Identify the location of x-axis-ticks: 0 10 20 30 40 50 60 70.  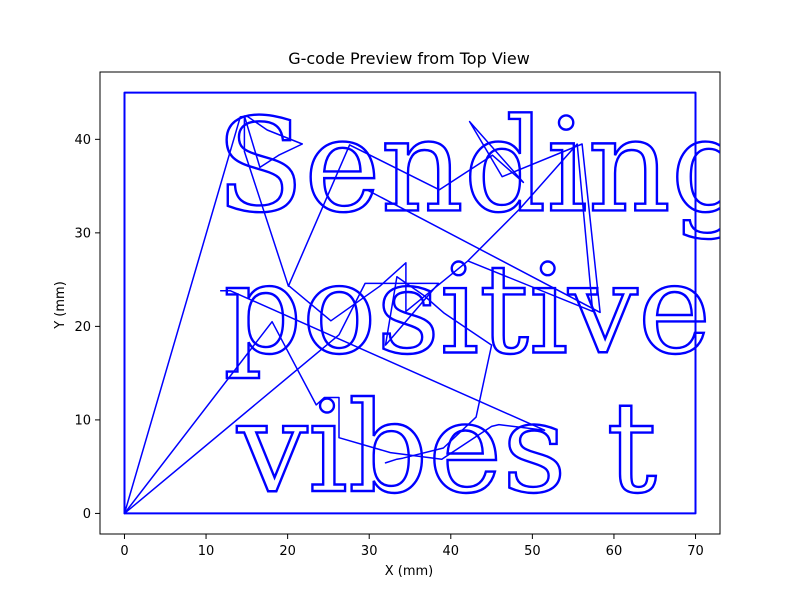
(412, 546).